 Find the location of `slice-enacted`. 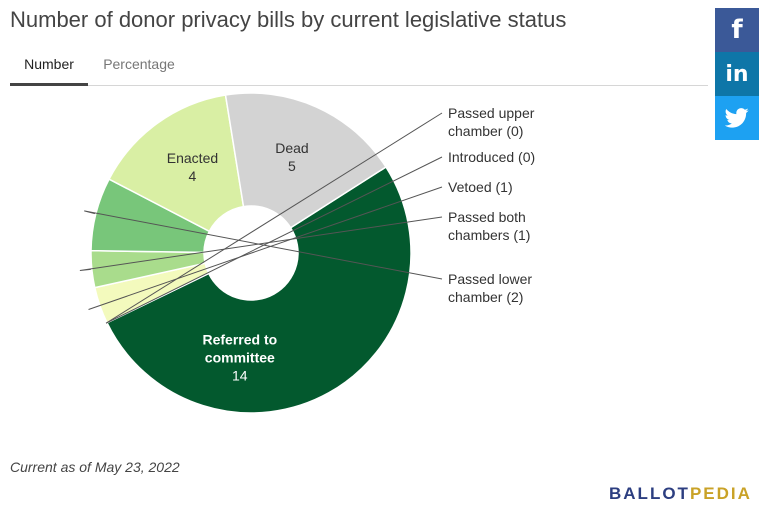

slice-enacted is located at coordinates (176, 163).